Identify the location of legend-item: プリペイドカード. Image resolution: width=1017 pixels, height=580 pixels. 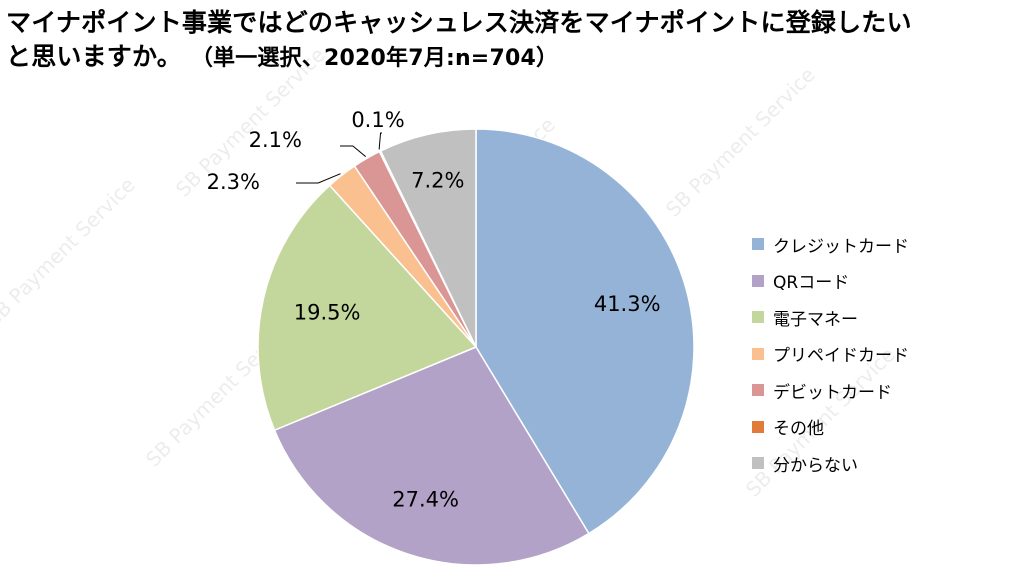
(877, 354).